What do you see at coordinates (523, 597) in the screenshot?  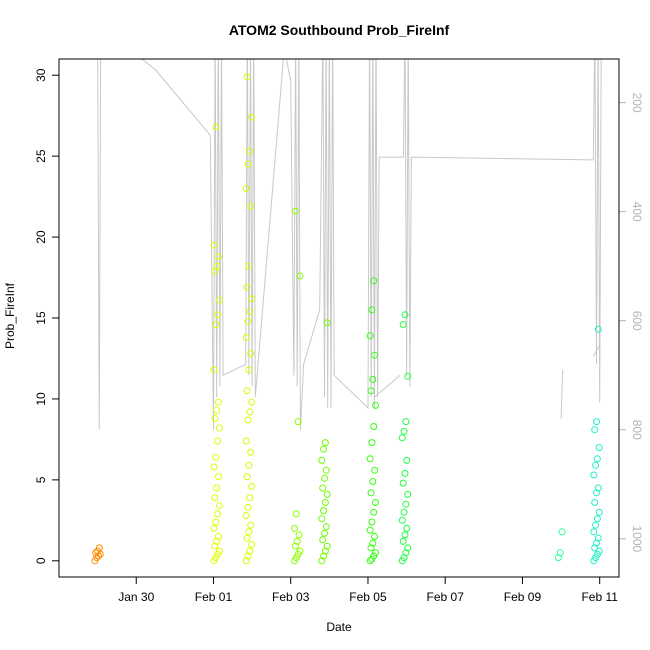 I see `x-tick-label: Feb 09` at bounding box center [523, 597].